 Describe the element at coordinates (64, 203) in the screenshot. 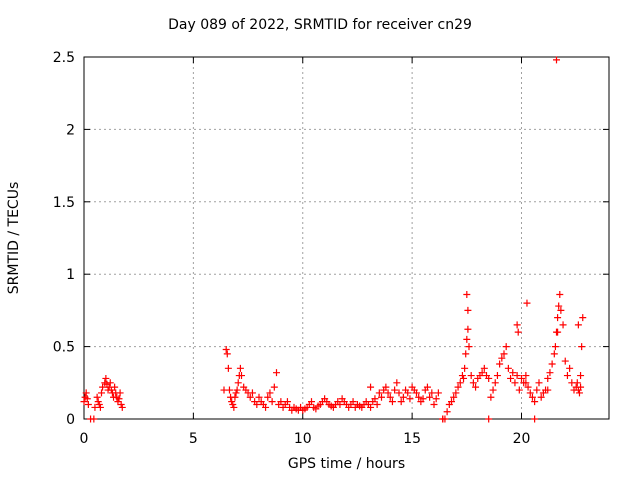

I see `y-tick-label: 1.5` at that location.